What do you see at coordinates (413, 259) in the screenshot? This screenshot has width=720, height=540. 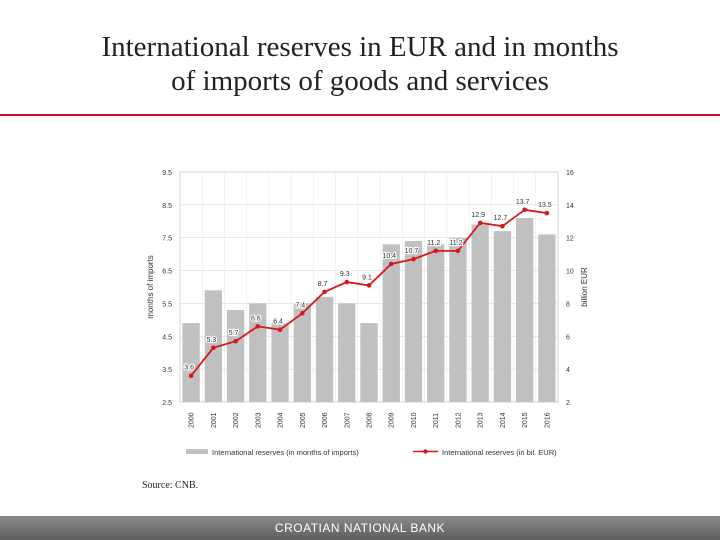 I see `line-point-2010` at bounding box center [413, 259].